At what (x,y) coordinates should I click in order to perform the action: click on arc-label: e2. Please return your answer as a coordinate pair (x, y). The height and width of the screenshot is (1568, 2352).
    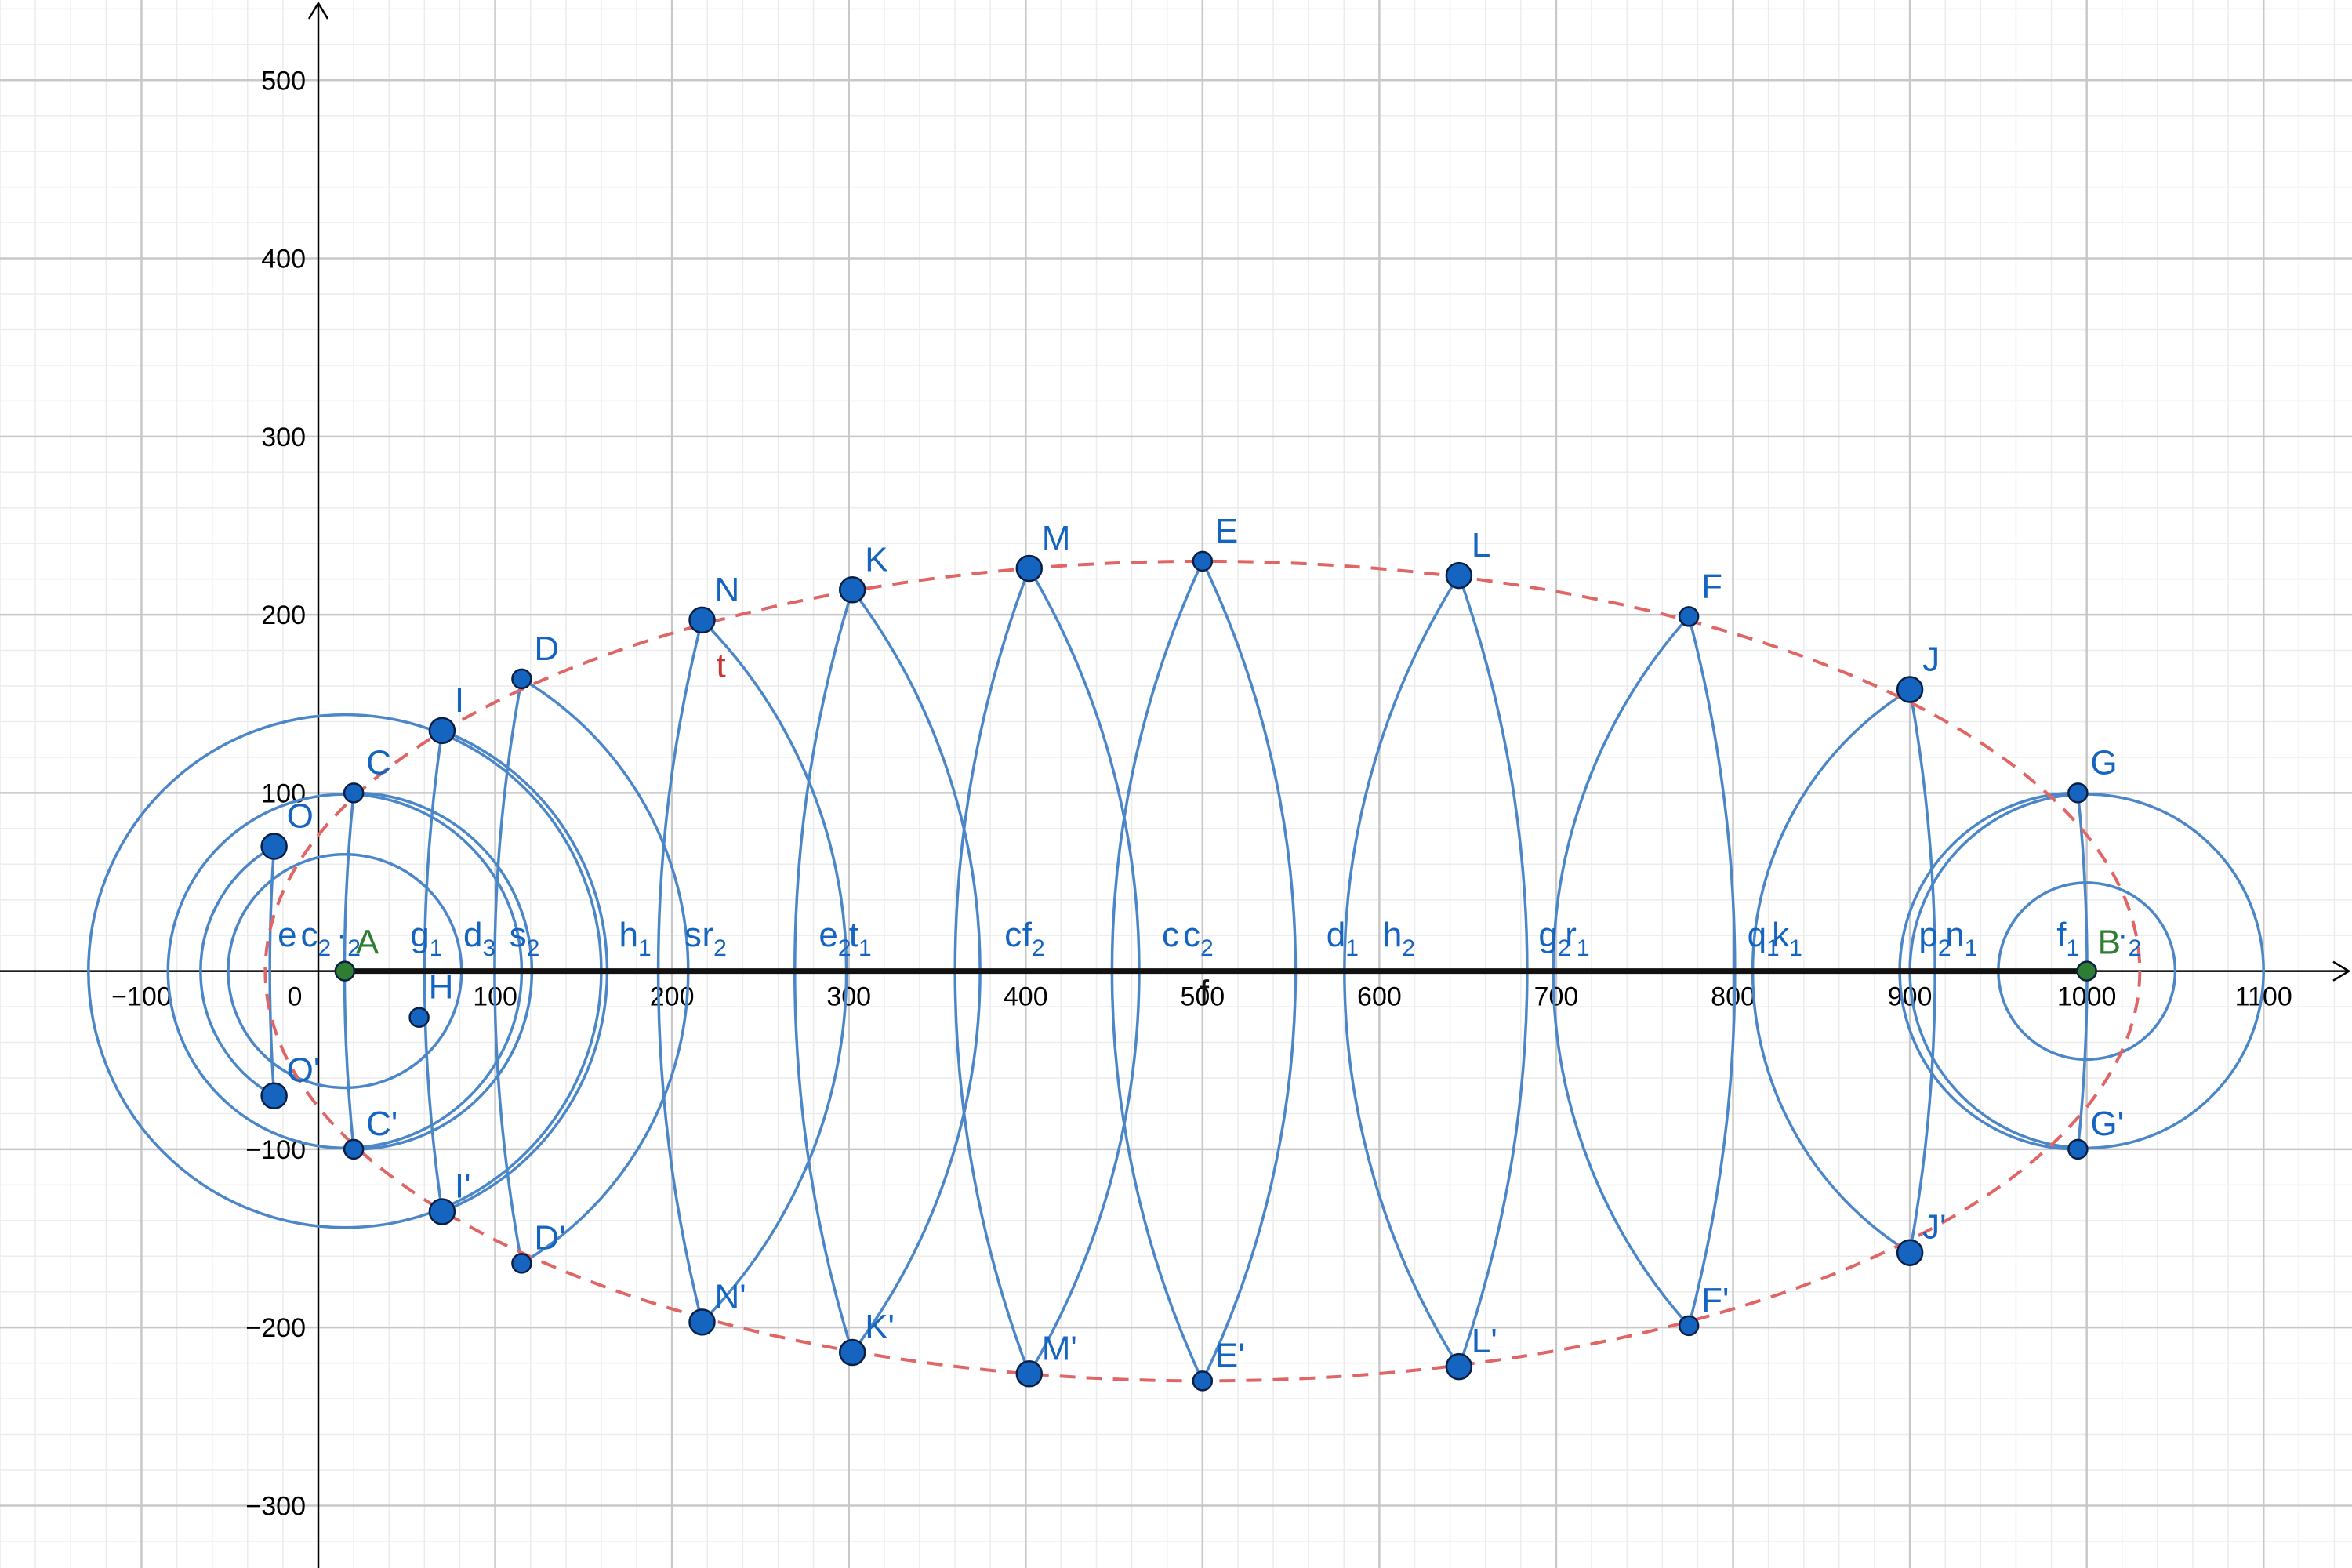
    Looking at the image, I should click on (834, 939).